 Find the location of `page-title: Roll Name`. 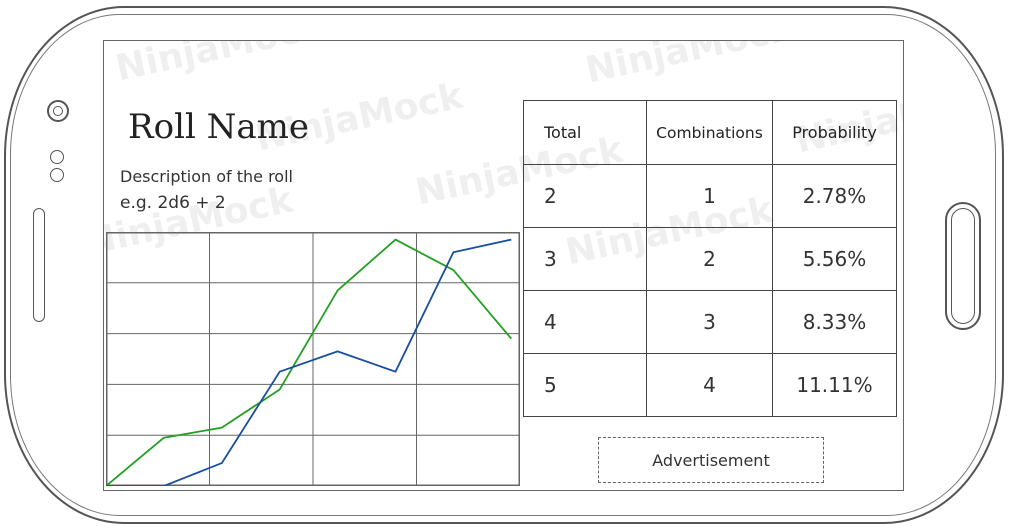

page-title: Roll Name is located at coordinates (219, 127).